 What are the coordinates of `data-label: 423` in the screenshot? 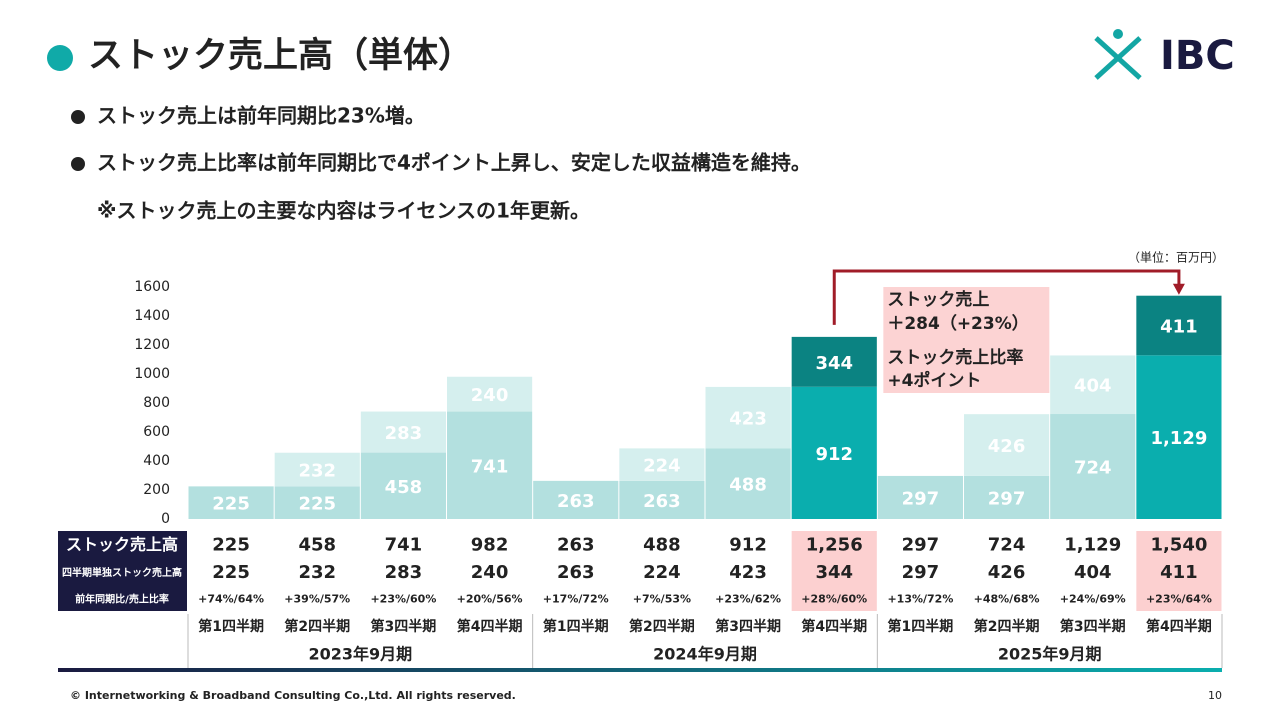 It's located at (748, 419).